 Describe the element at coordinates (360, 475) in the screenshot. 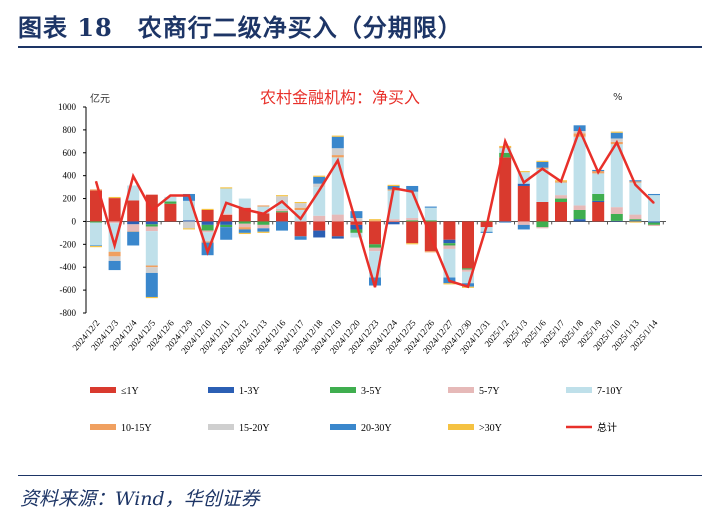

I see `footer-divider` at that location.